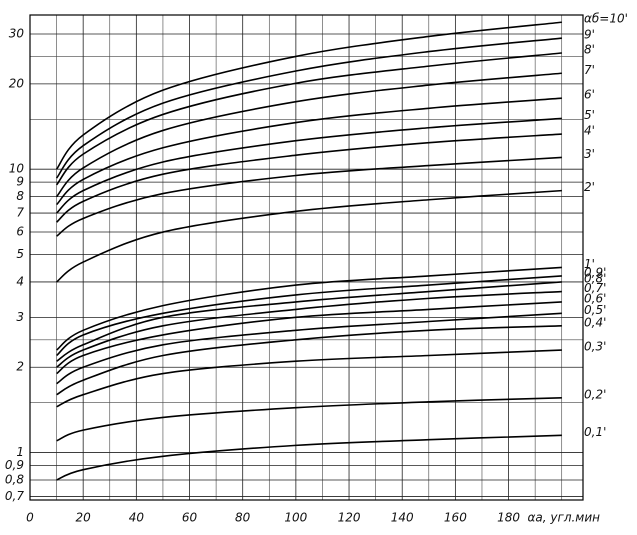 This screenshot has width=637, height=535. I want to click on y-tick-label: 0,7, so click(14, 496).